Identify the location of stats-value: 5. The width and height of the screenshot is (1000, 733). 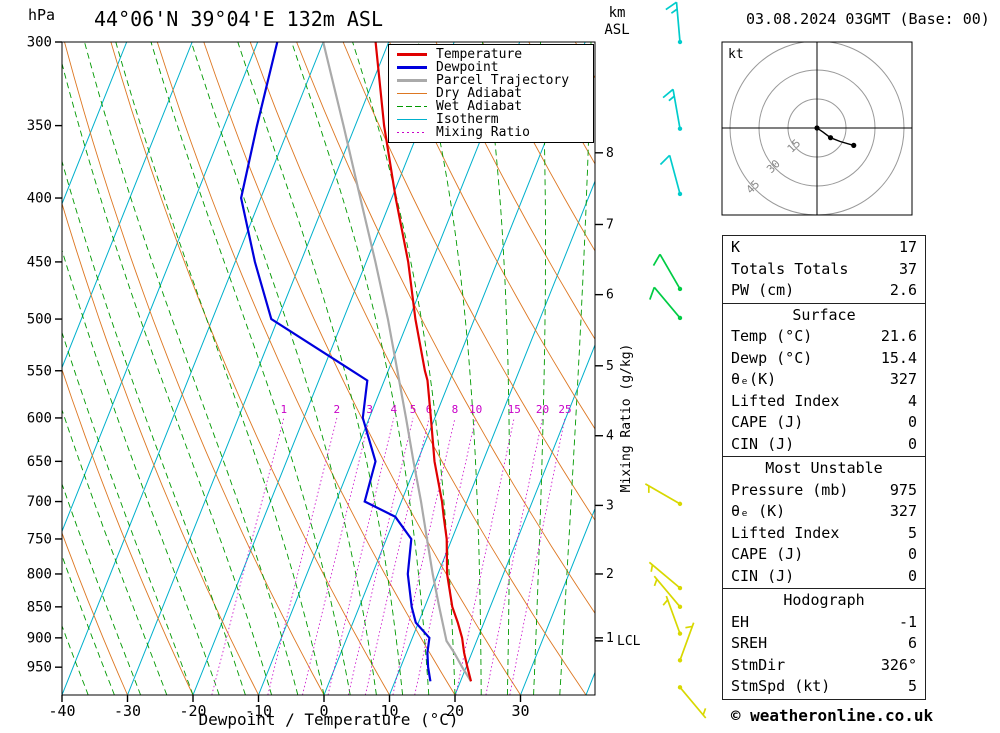
(912, 532).